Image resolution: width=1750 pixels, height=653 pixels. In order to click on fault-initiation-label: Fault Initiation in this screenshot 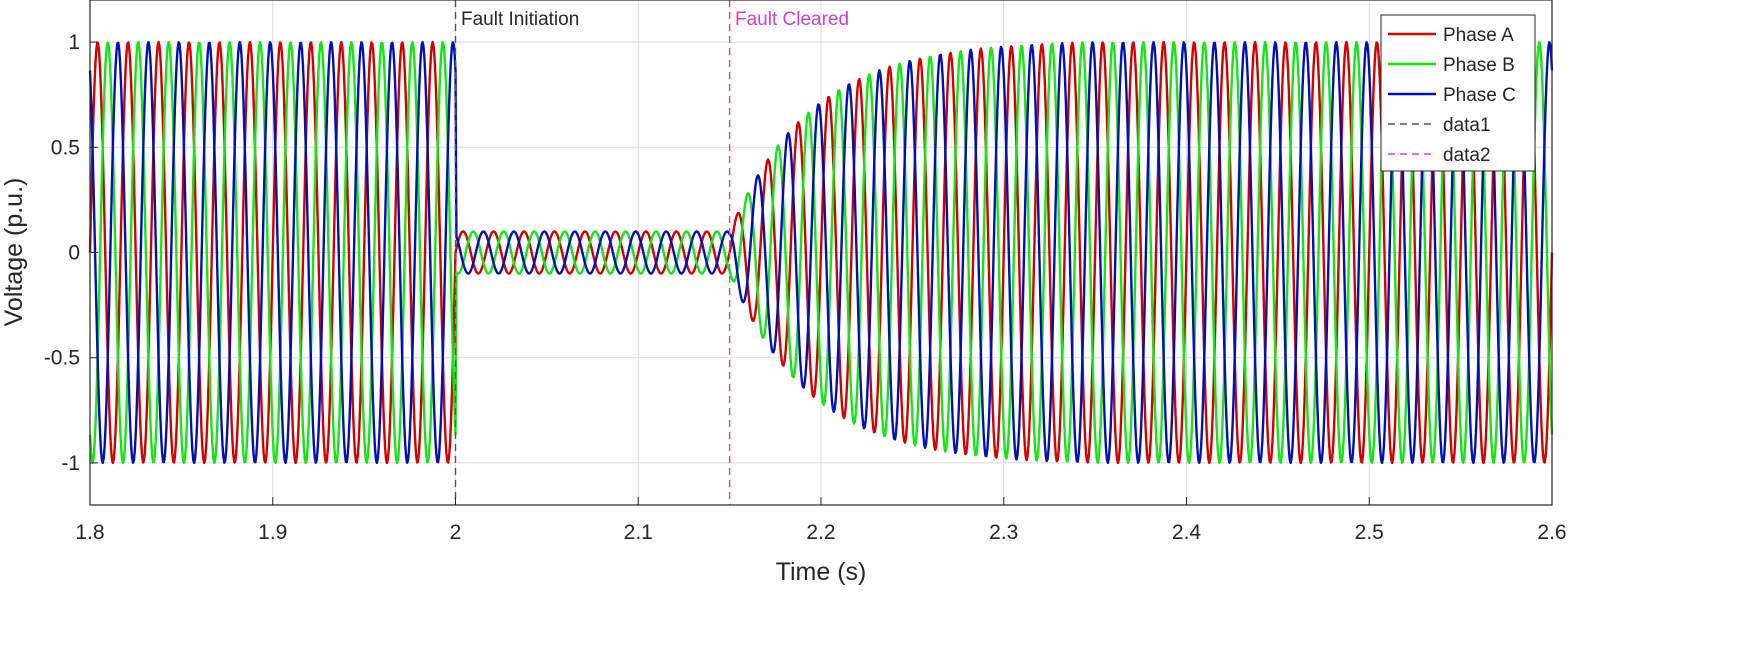, I will do `click(520, 19)`.